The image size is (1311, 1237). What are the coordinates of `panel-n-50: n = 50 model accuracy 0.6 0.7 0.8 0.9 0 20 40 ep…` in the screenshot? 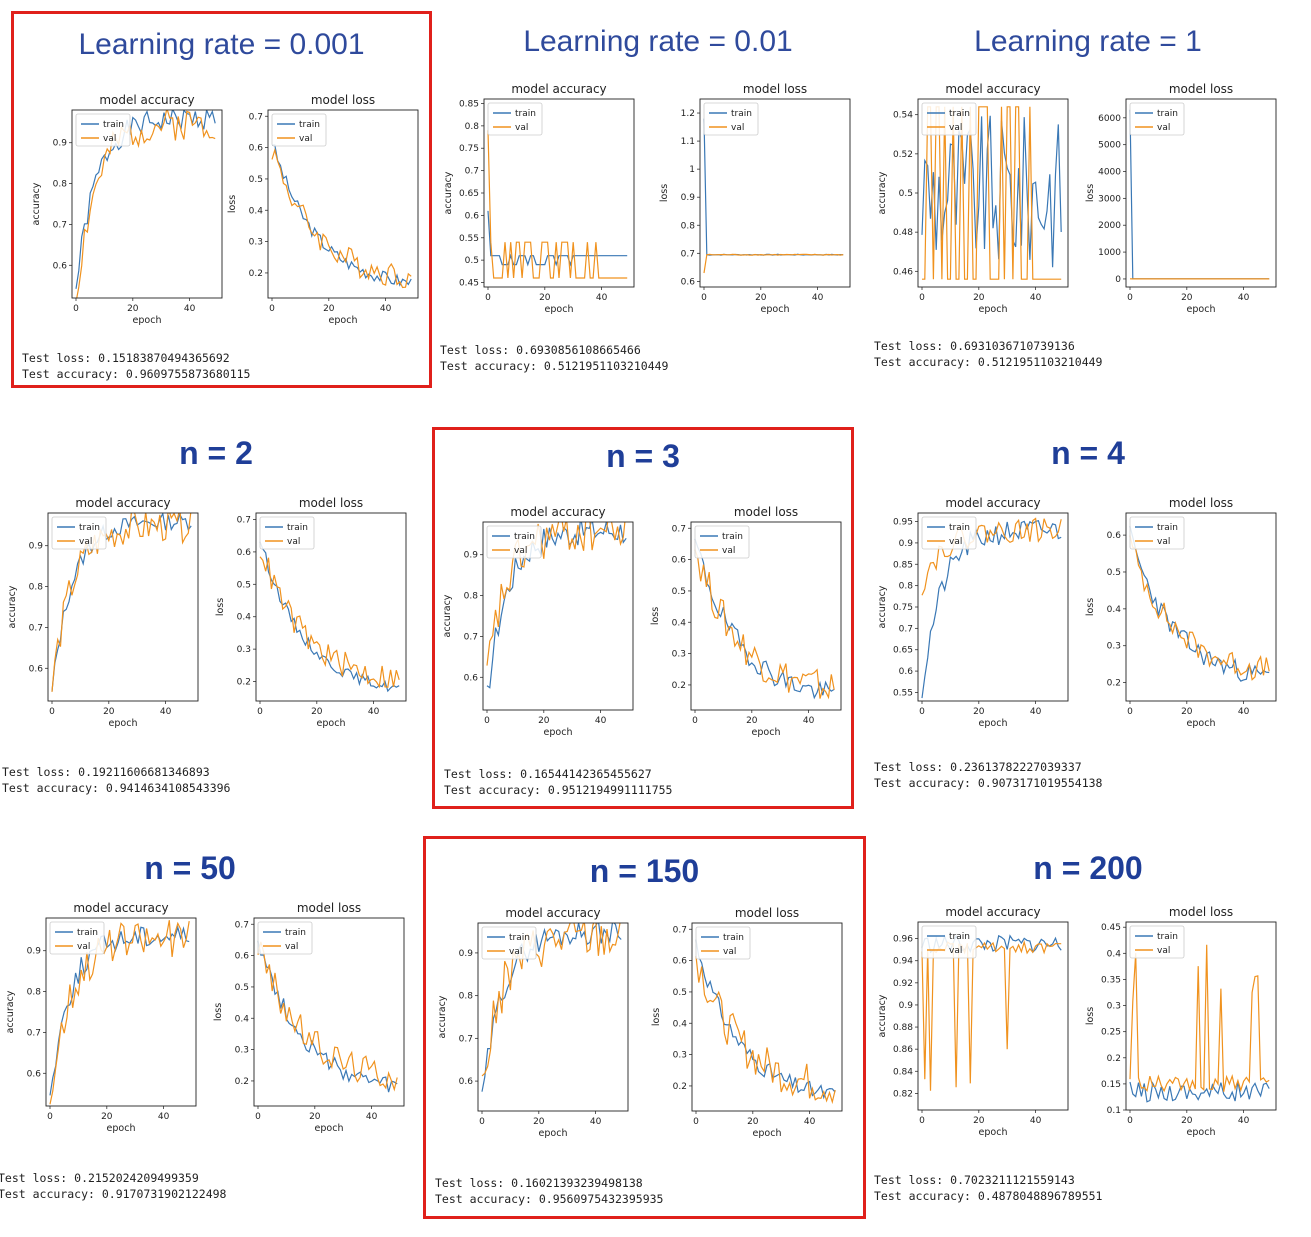 It's located at (210, 1030).